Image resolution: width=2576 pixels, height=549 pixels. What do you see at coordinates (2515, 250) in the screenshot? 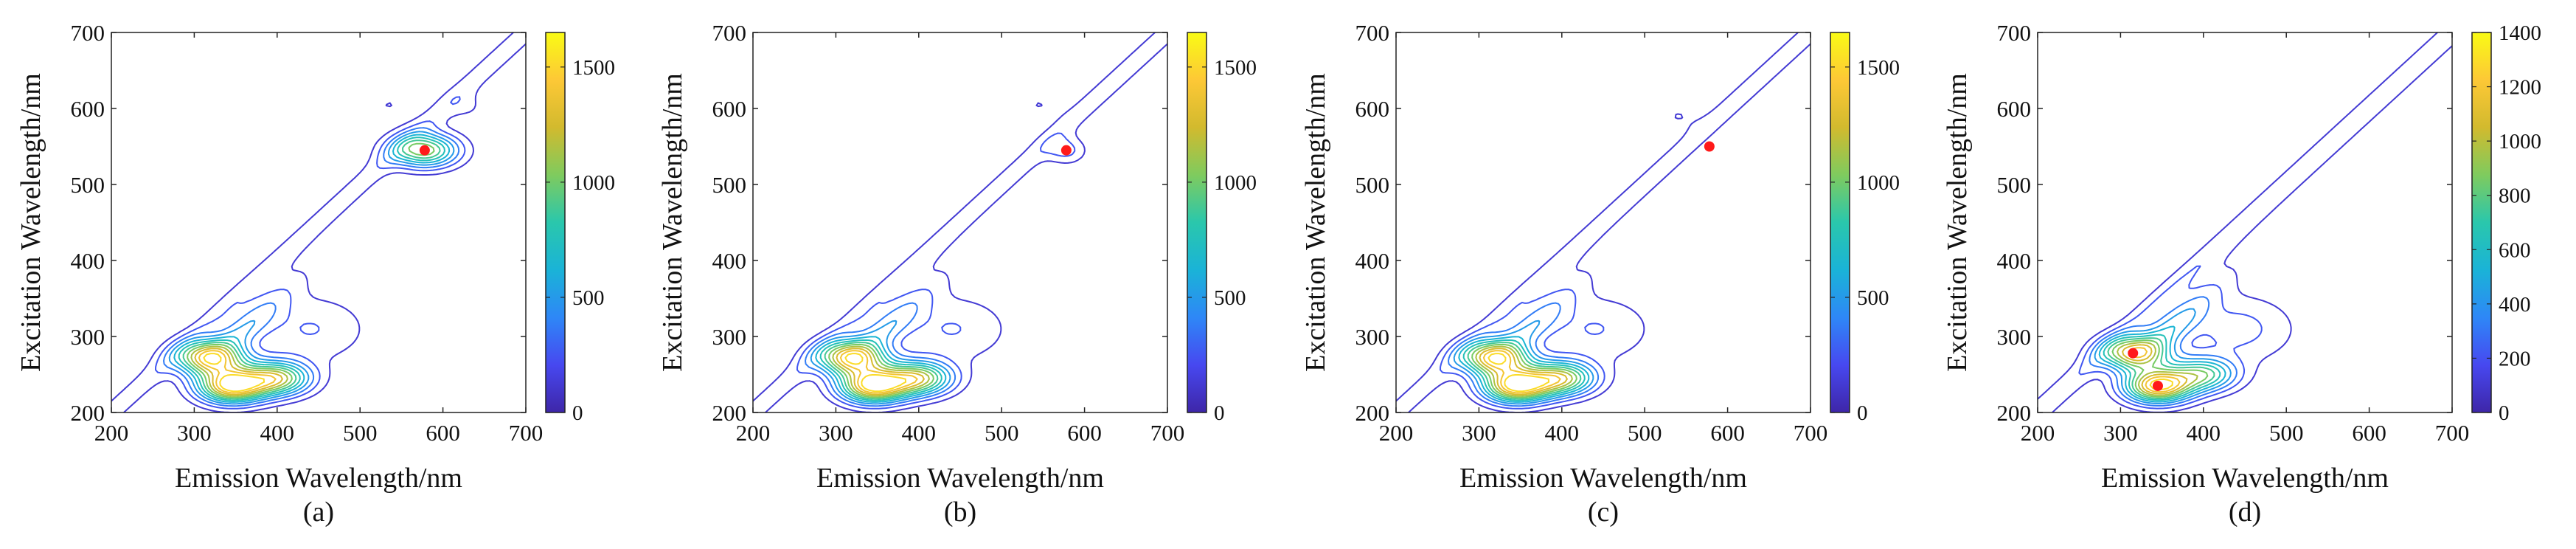
I see `colorbar-tick-label: 600` at bounding box center [2515, 250].